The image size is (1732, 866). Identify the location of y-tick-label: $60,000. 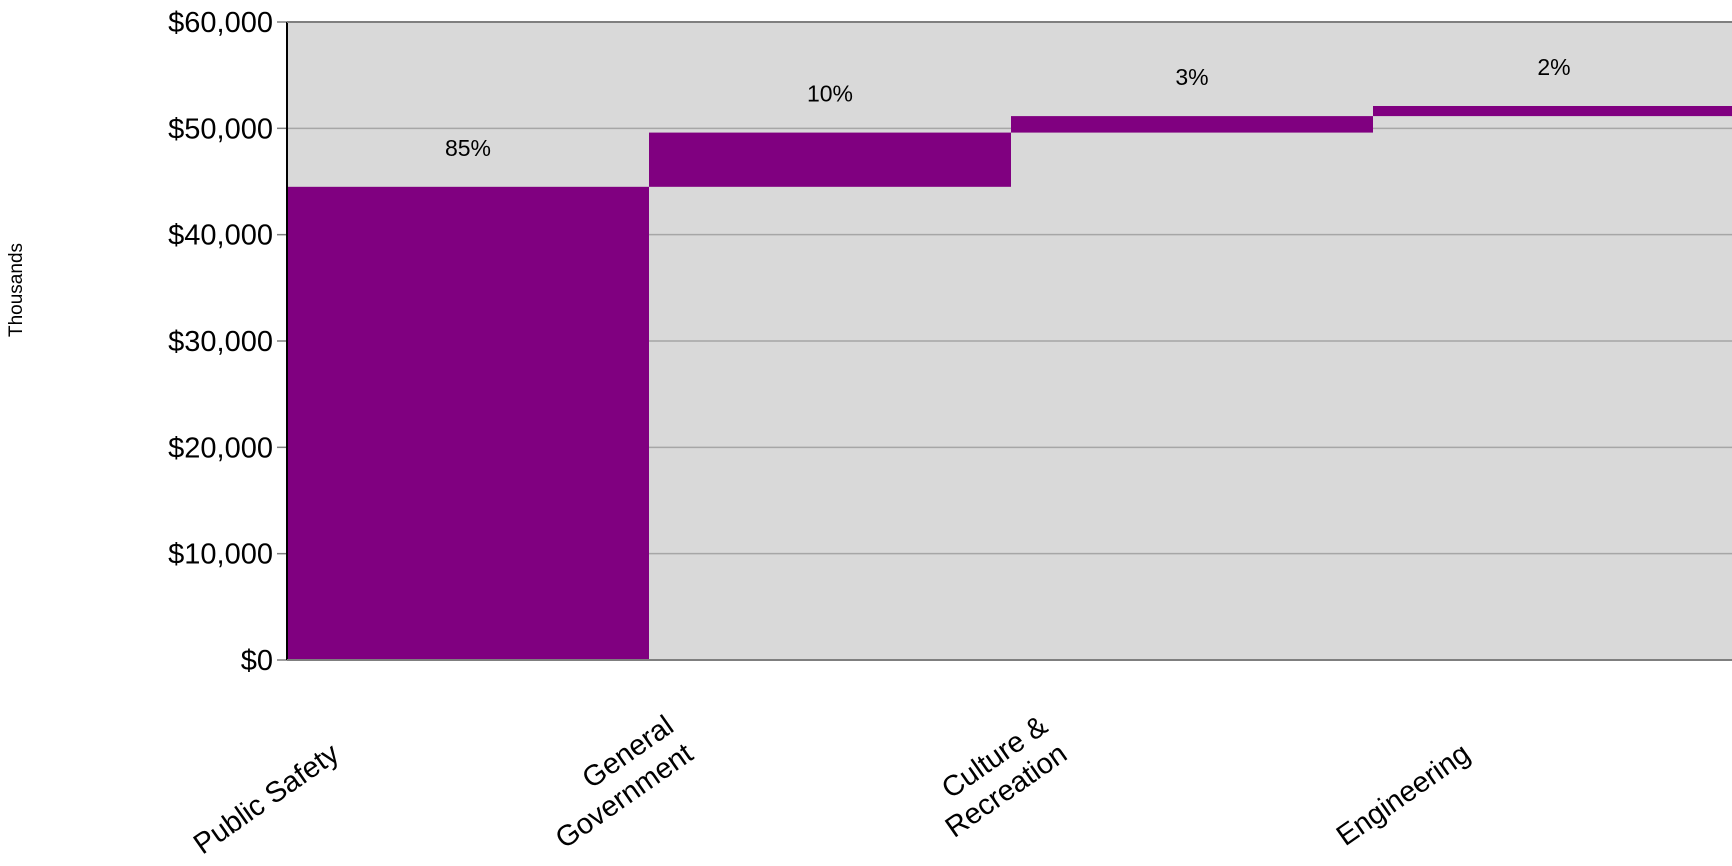
(220, 23).